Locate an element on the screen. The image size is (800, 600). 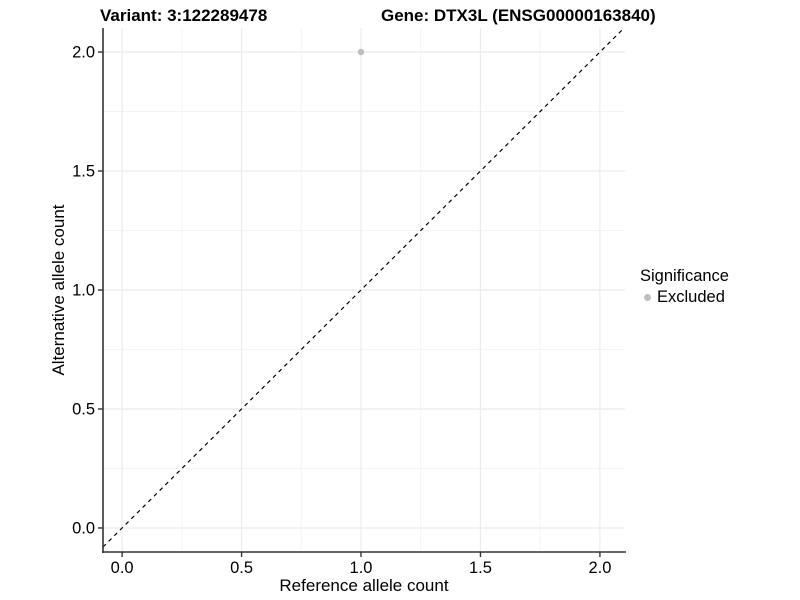
x-tick-label: 2.0 is located at coordinates (599, 568).